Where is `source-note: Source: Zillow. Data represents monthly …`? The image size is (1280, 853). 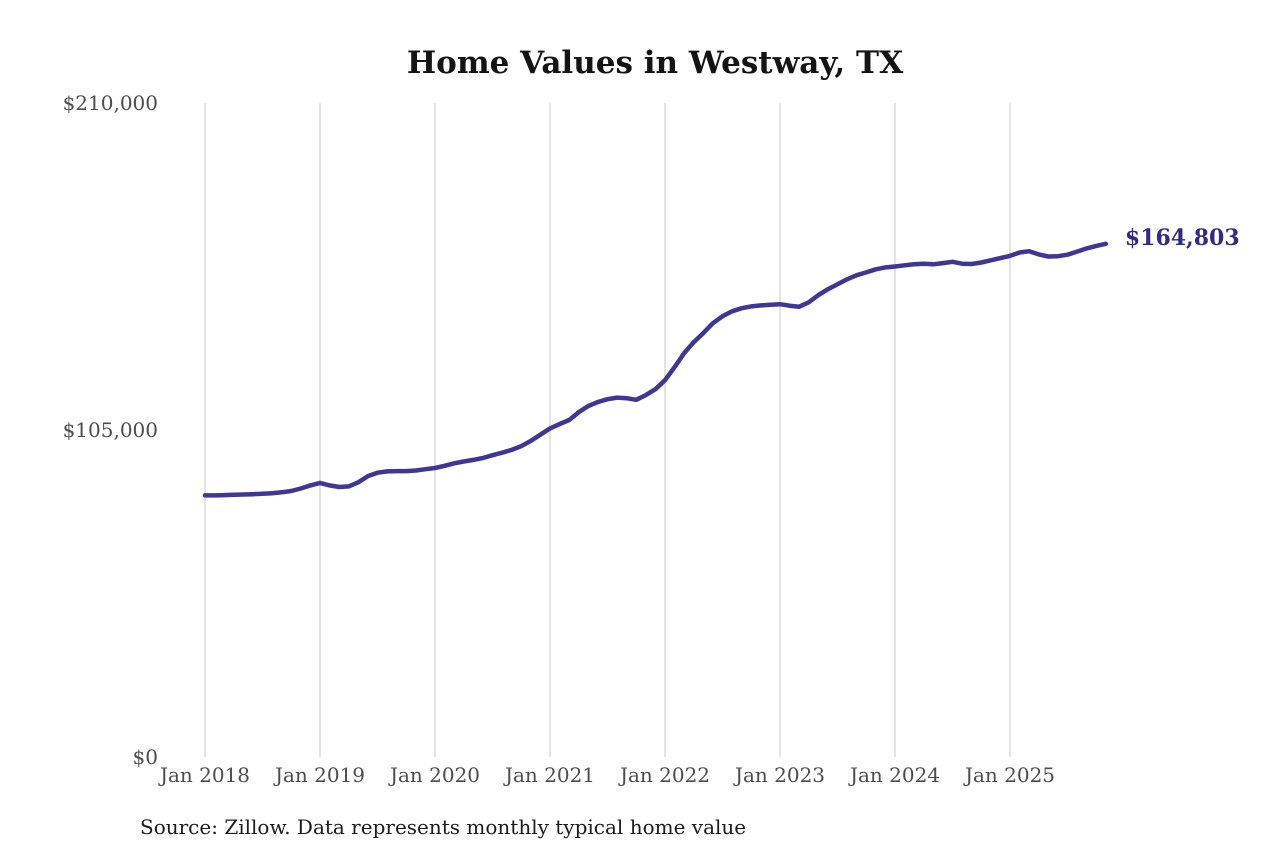 source-note: Source: Zillow. Data represents monthly … is located at coordinates (443, 827).